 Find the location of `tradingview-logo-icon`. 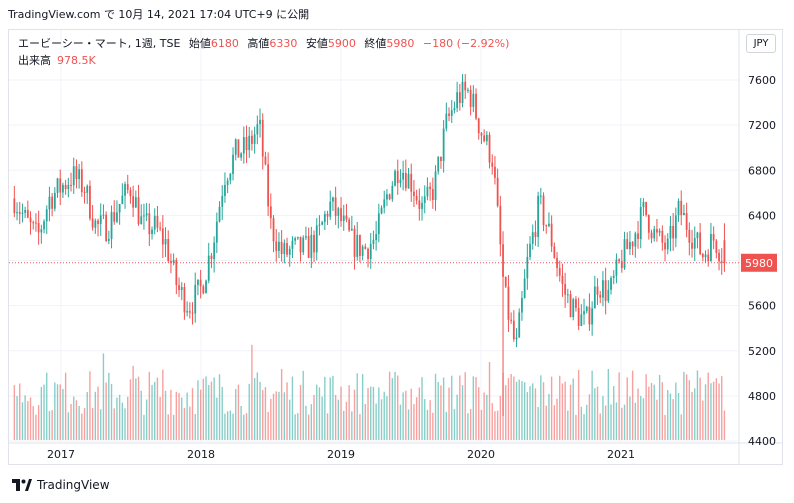

tradingview-logo-icon is located at coordinates (22, 485).